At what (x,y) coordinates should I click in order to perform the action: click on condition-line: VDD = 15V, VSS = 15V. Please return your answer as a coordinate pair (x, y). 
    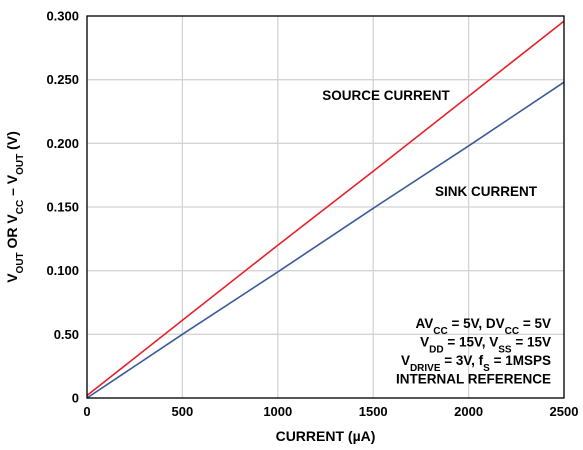
    Looking at the image, I should click on (485, 345).